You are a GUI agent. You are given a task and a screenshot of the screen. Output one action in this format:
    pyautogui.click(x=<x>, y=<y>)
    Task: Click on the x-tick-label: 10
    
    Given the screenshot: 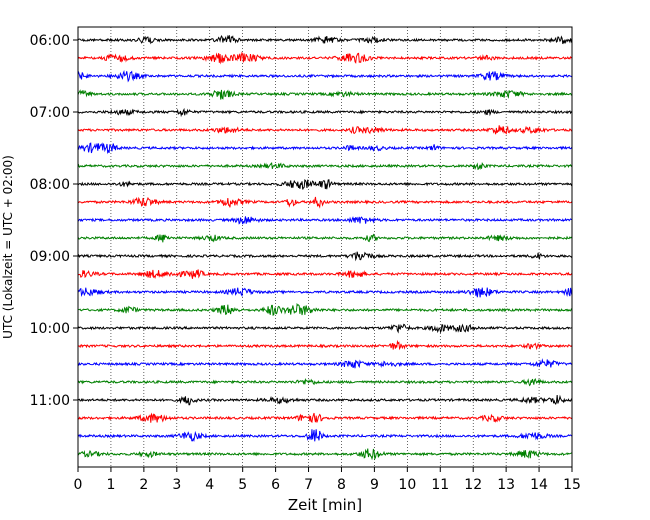 What is the action you would take?
    pyautogui.click(x=407, y=485)
    